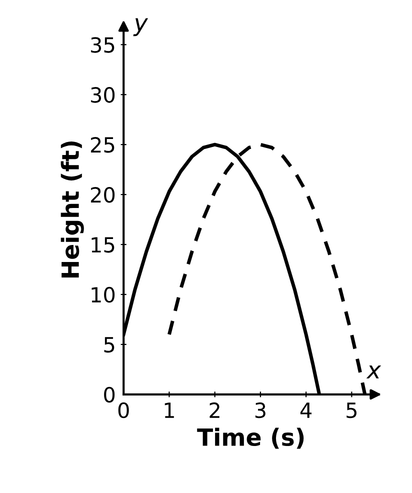  What do you see at coordinates (123, 410) in the screenshot?
I see `x-tick-label: 0` at bounding box center [123, 410].